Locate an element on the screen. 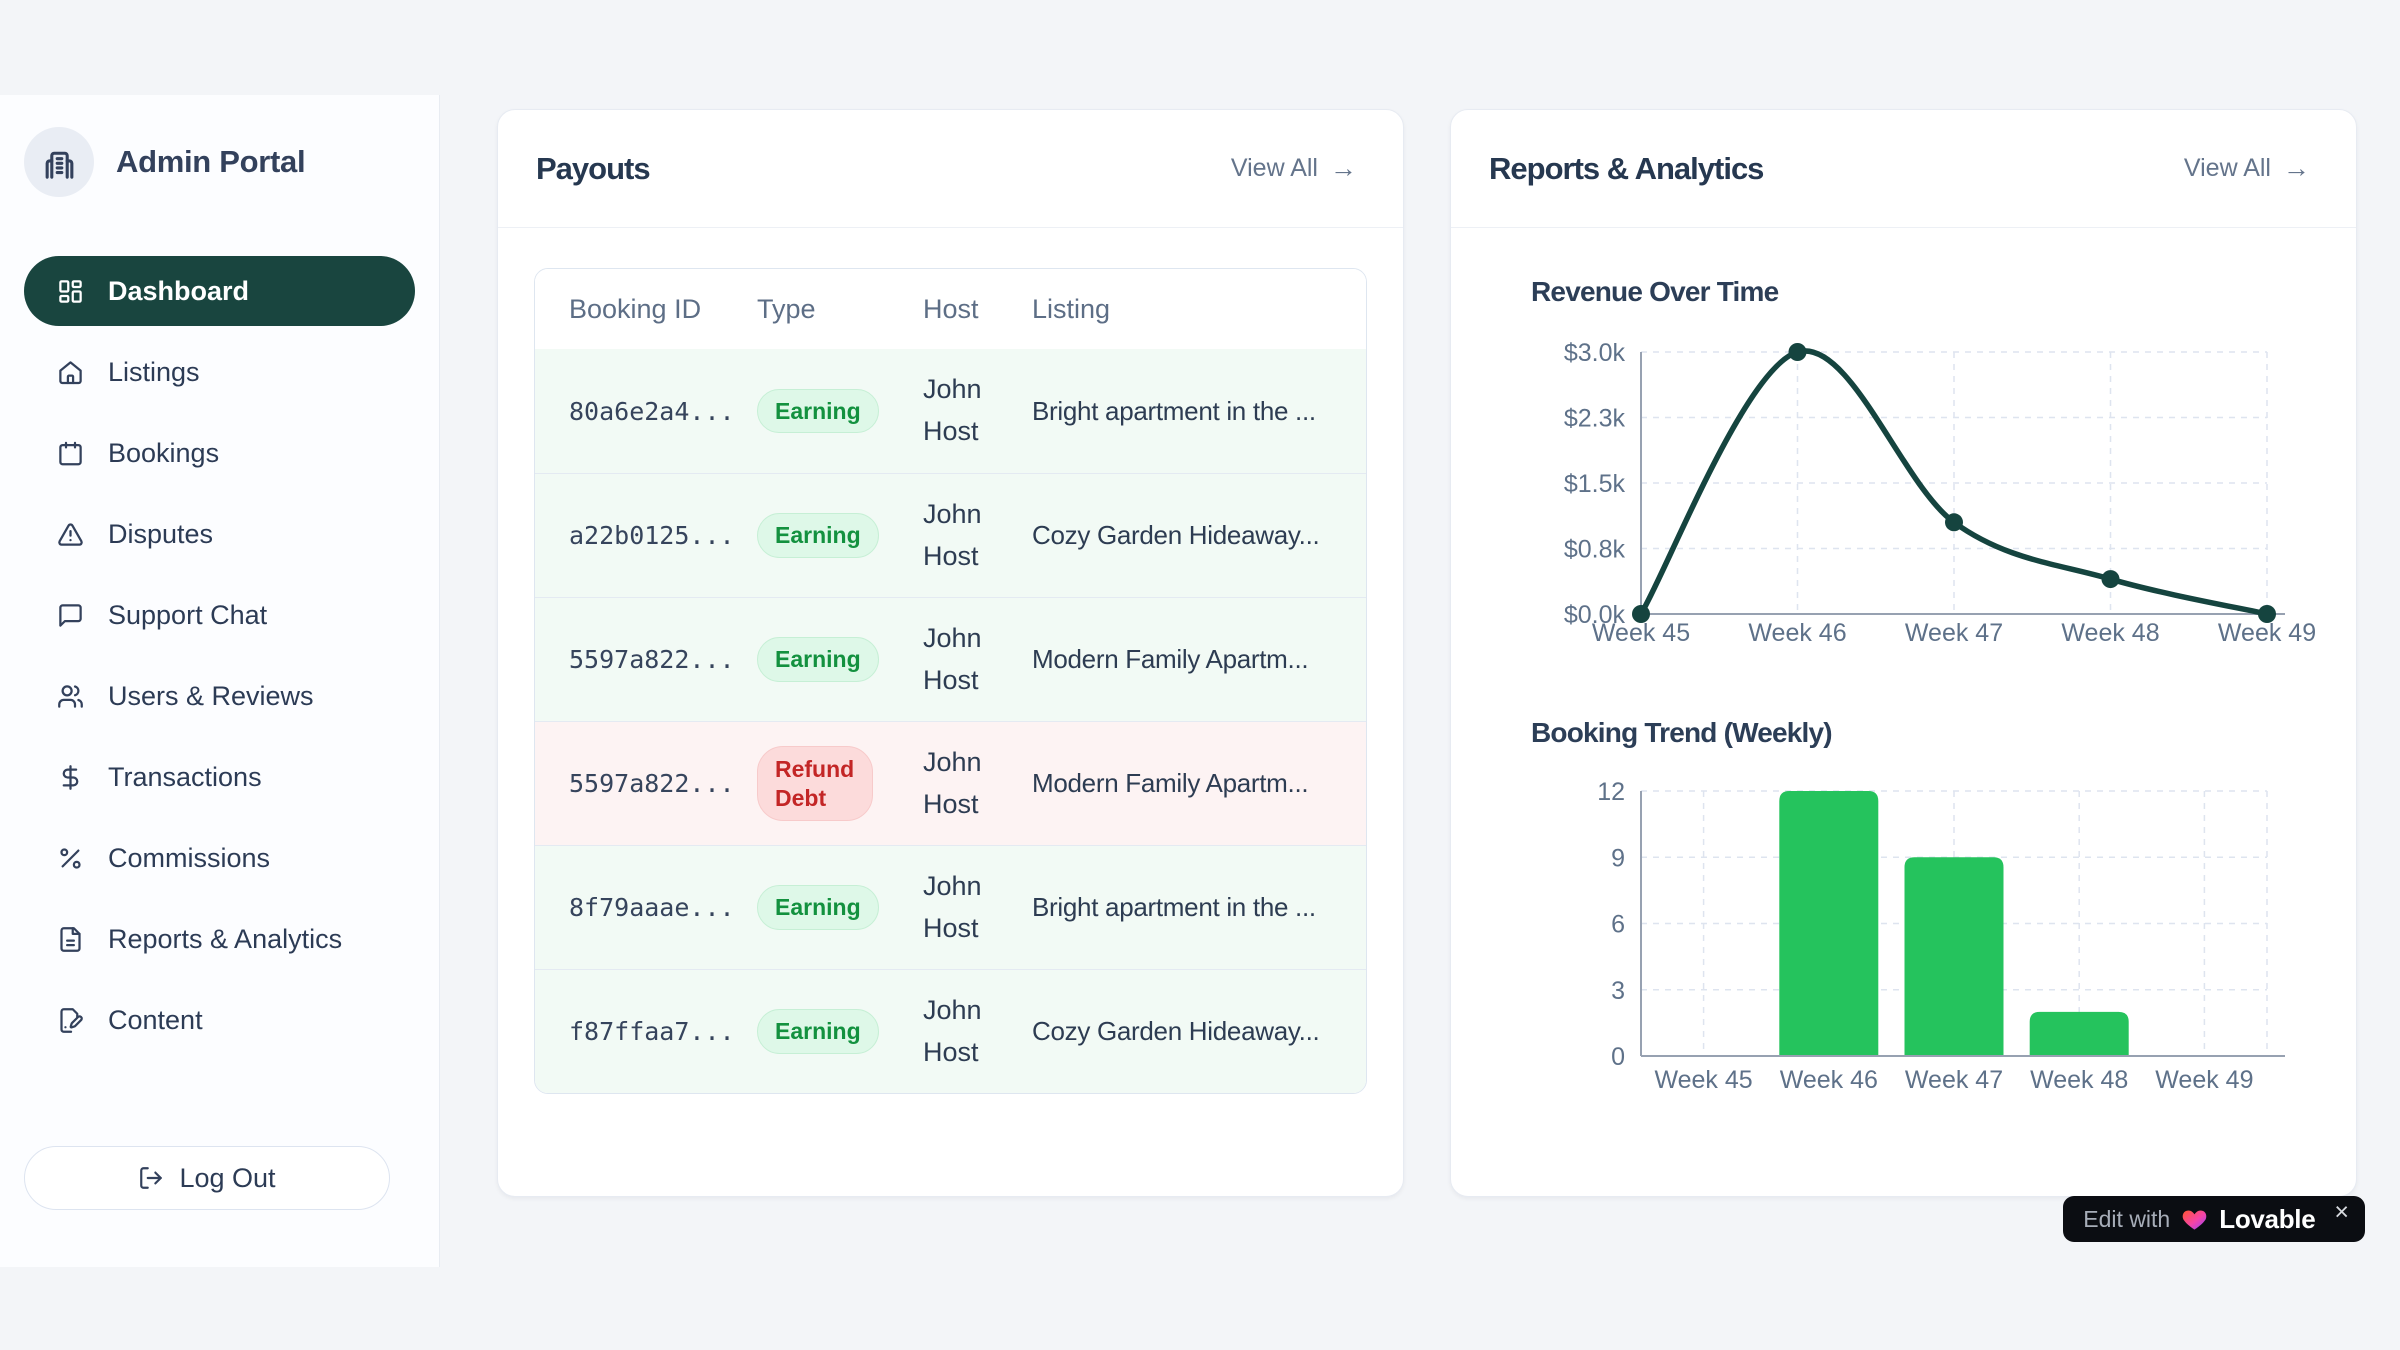 The width and height of the screenshot is (2400, 1350). sidebar-item-content: Content is located at coordinates (219, 1020).